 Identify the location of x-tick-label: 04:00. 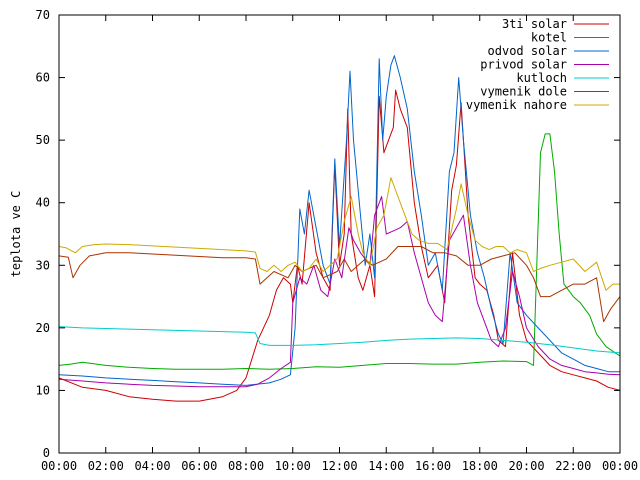
(152, 466).